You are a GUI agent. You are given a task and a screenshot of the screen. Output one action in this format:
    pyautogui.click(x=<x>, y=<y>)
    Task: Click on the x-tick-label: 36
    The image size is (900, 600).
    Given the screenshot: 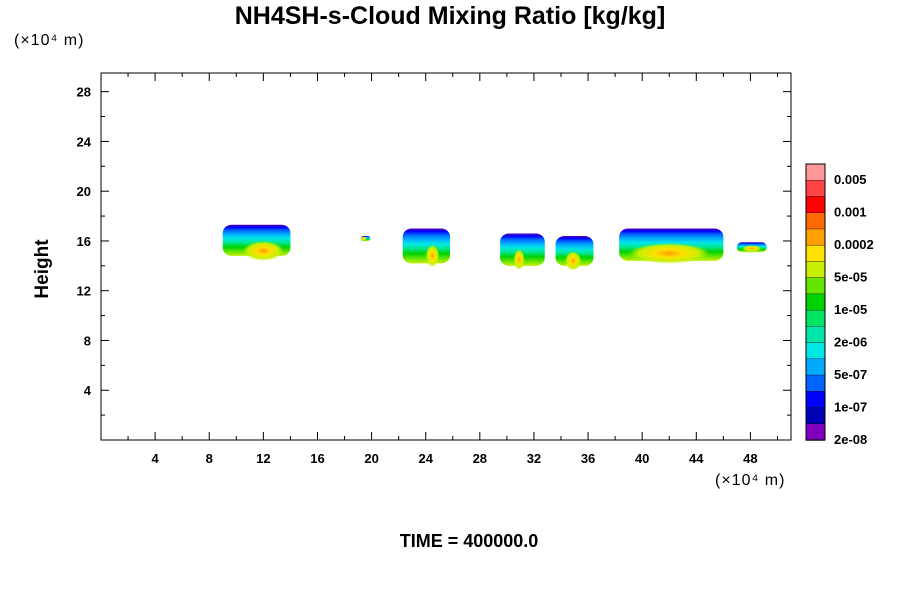 What is the action you would take?
    pyautogui.click(x=588, y=458)
    